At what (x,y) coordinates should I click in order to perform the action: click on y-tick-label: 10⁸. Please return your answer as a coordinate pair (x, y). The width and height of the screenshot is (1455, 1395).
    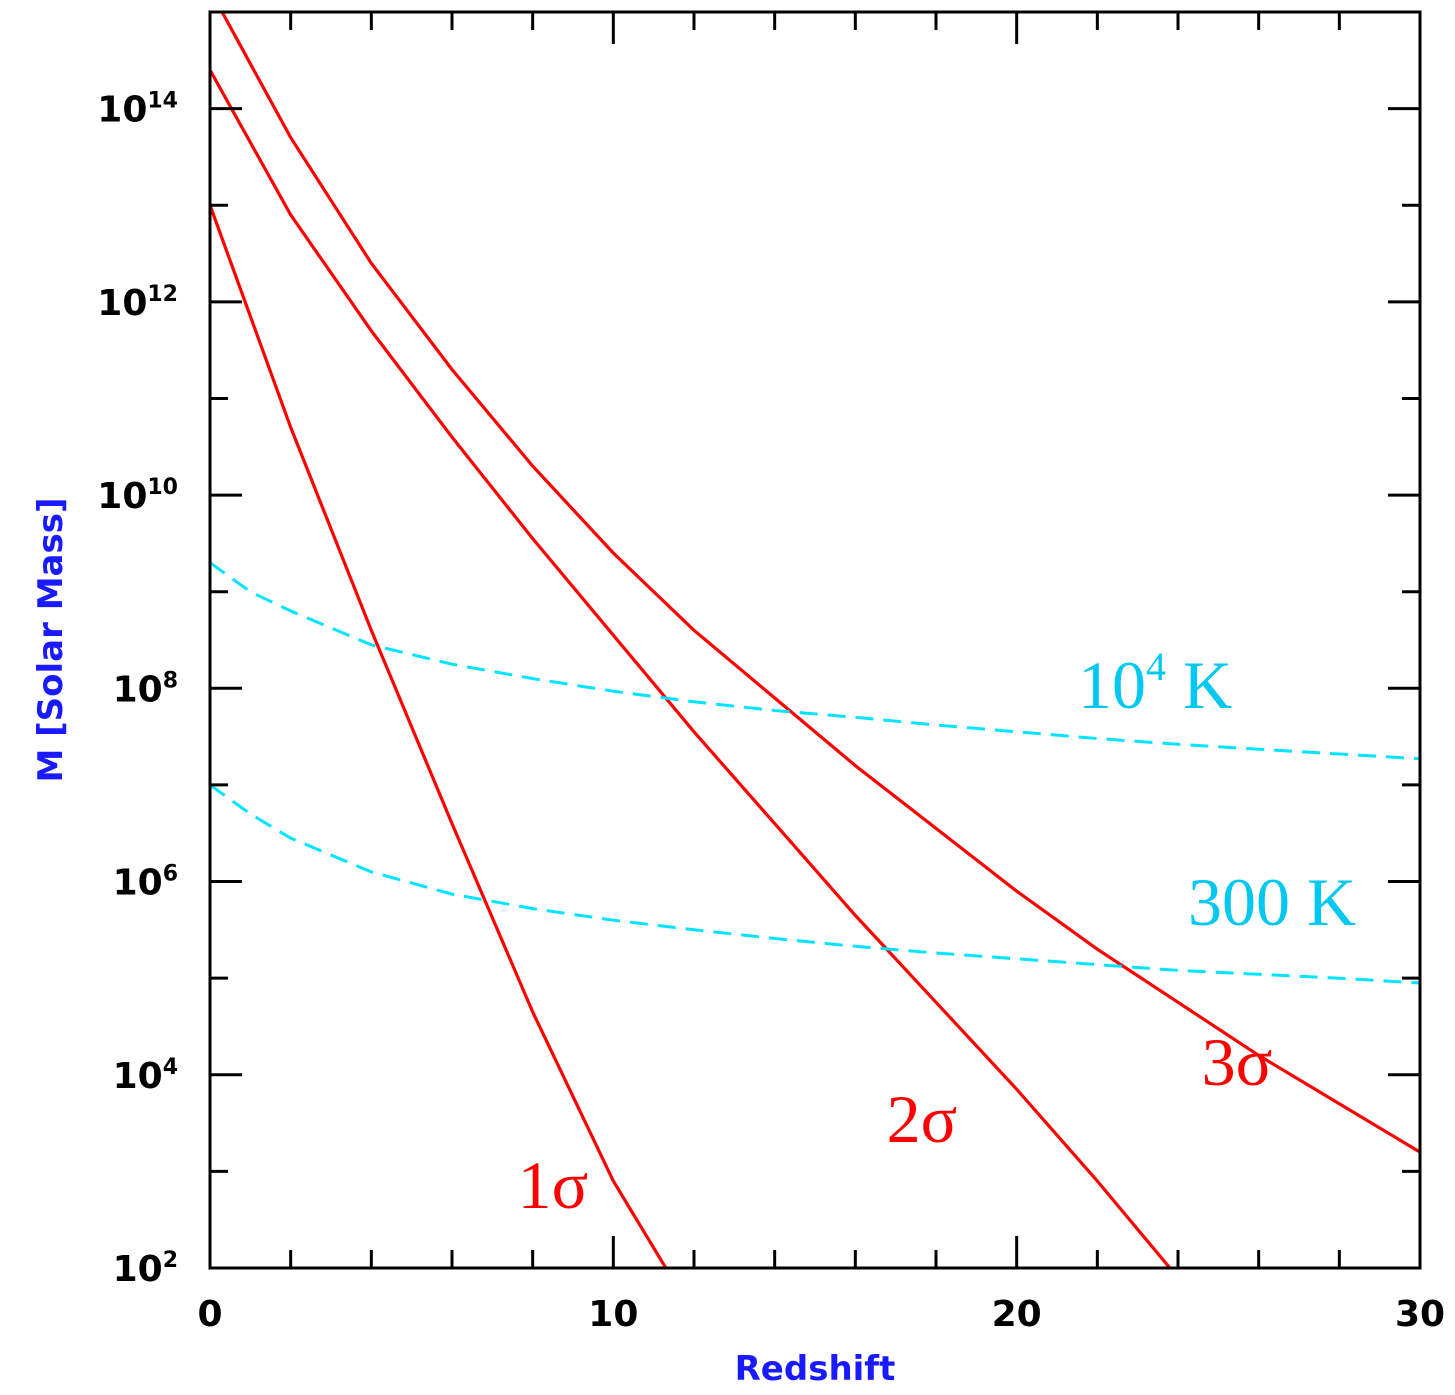
    Looking at the image, I should click on (145, 689).